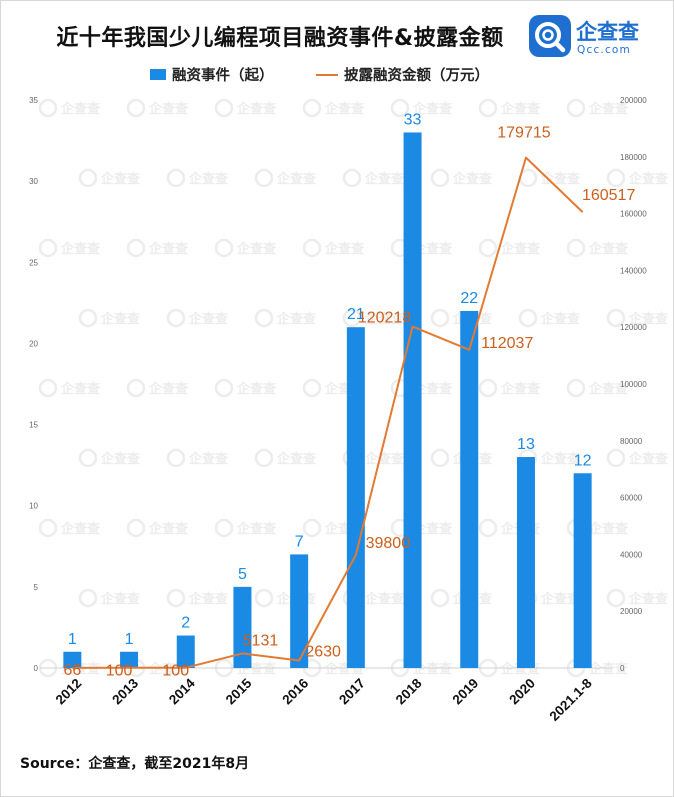  I want to click on left-axis-tick-label: 5, so click(36, 587).